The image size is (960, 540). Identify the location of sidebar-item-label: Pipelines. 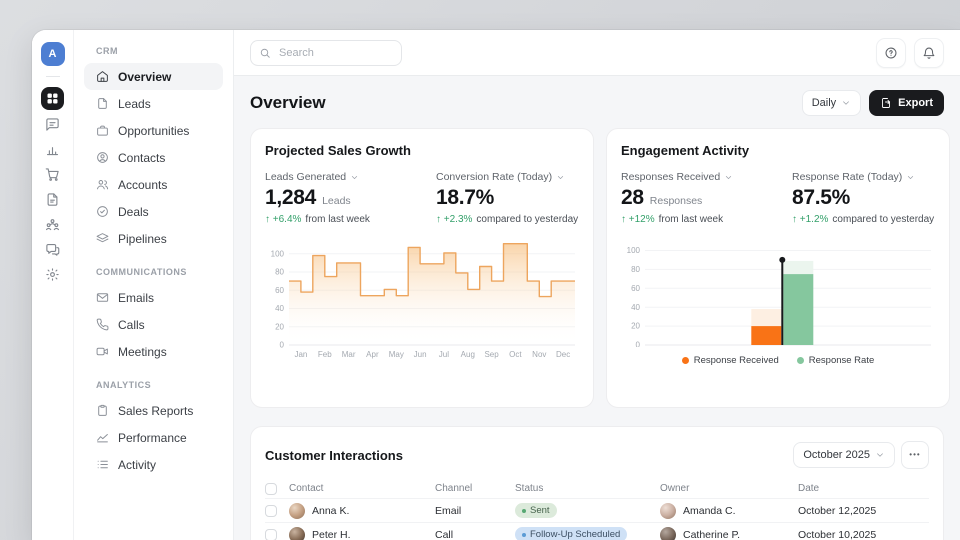
(142, 238).